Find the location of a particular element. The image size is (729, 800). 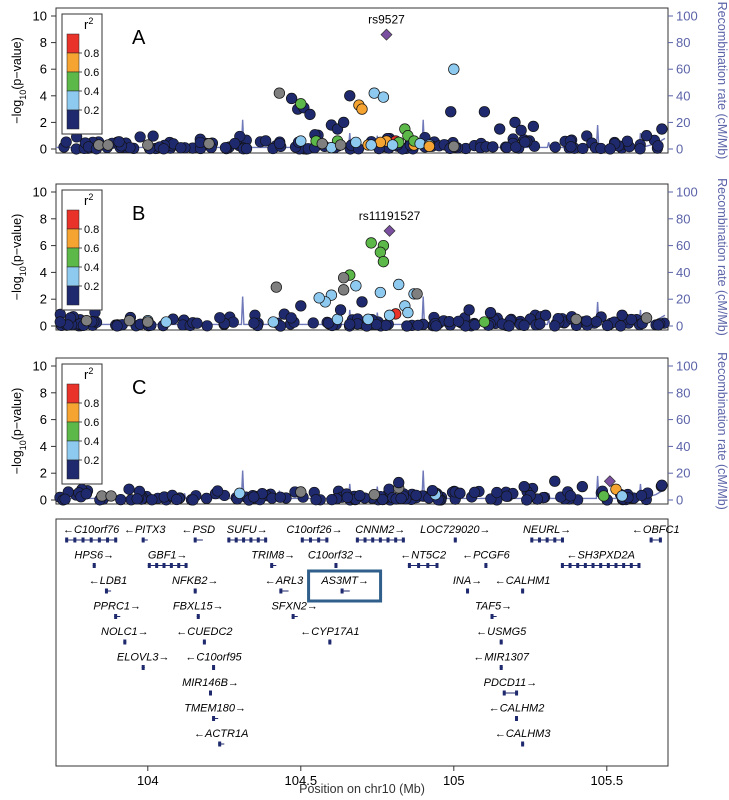

y2-tick-label: 40 is located at coordinates (683, 272).